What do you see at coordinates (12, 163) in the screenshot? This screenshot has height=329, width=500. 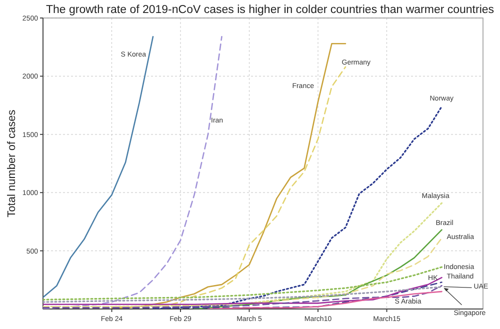 I see `y-axis-title: Total number of cases` at bounding box center [12, 163].